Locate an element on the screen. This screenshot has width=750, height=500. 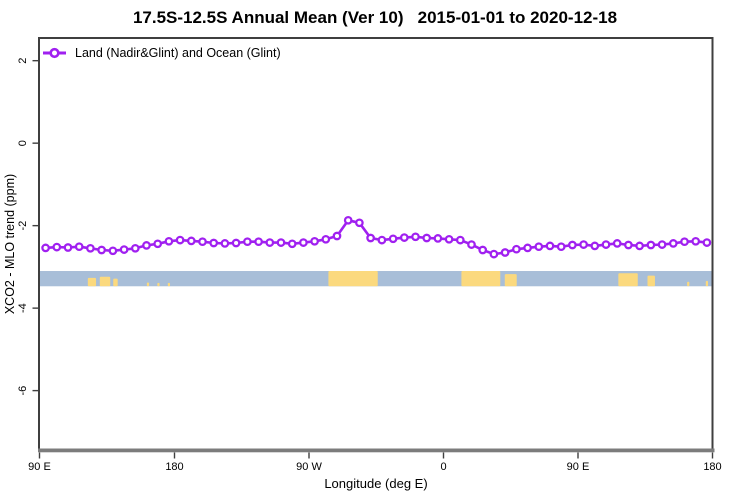
y-tick-label: -6 is located at coordinates (23, 391).